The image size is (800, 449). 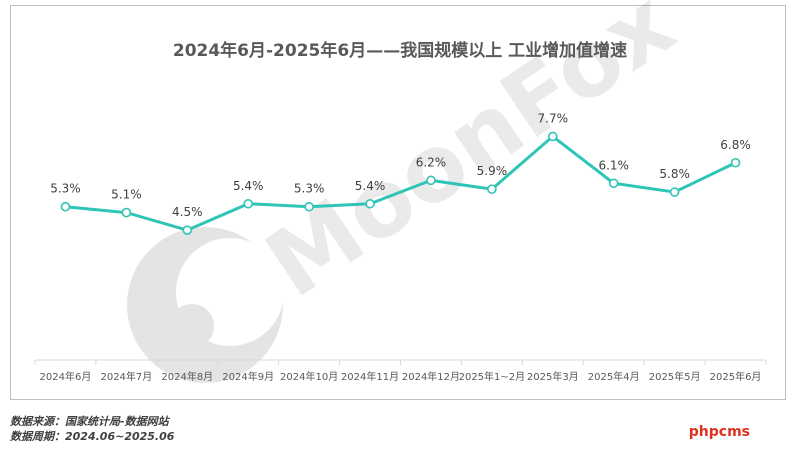 What do you see at coordinates (492, 376) in the screenshot?
I see `x-tick-label: 2025年1~2月` at bounding box center [492, 376].